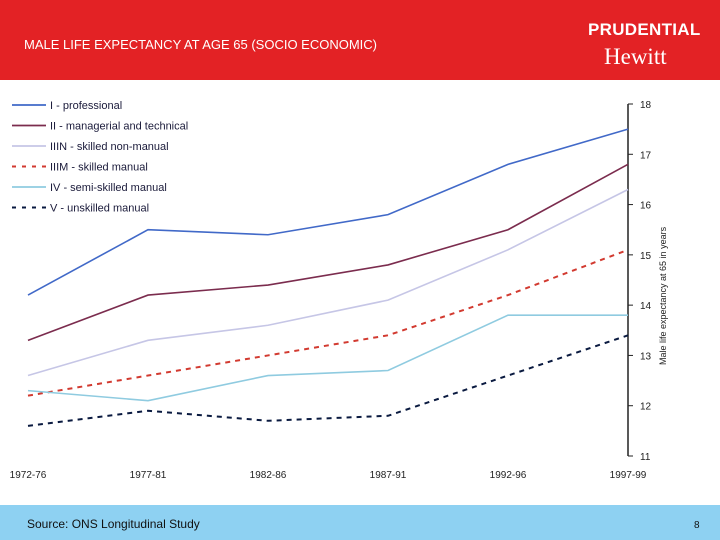  Describe the element at coordinates (645, 457) in the screenshot. I see `y-tick-label: 11` at that location.